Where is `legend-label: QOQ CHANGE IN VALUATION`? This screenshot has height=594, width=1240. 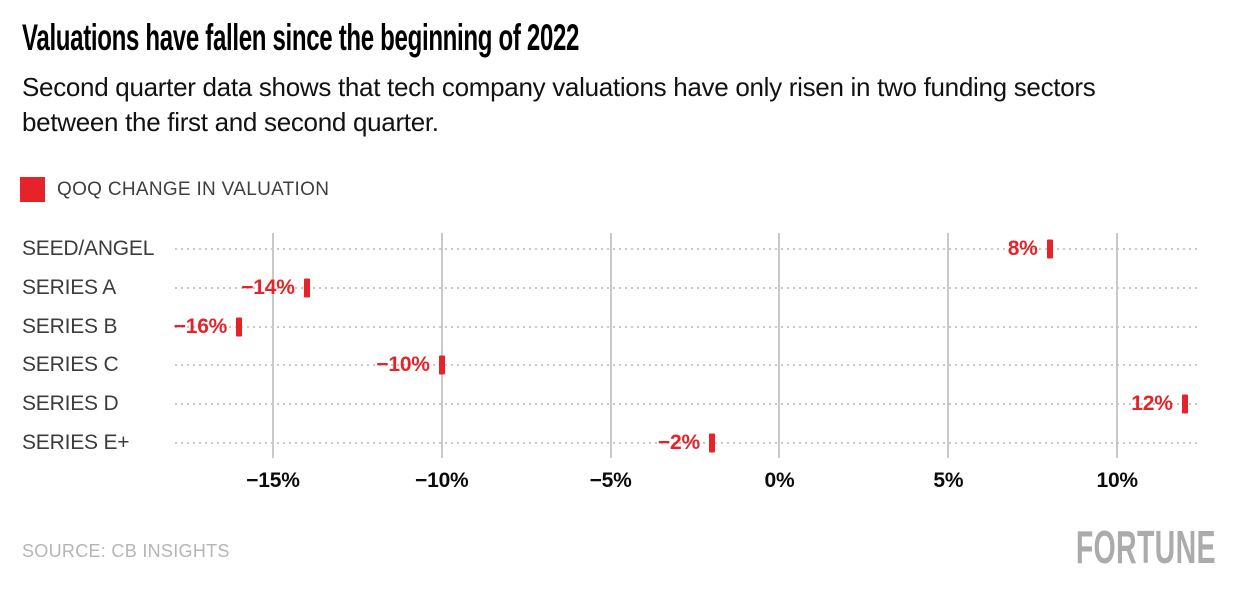
legend-label: QOQ CHANGE IN VALUATION is located at coordinates (193, 189).